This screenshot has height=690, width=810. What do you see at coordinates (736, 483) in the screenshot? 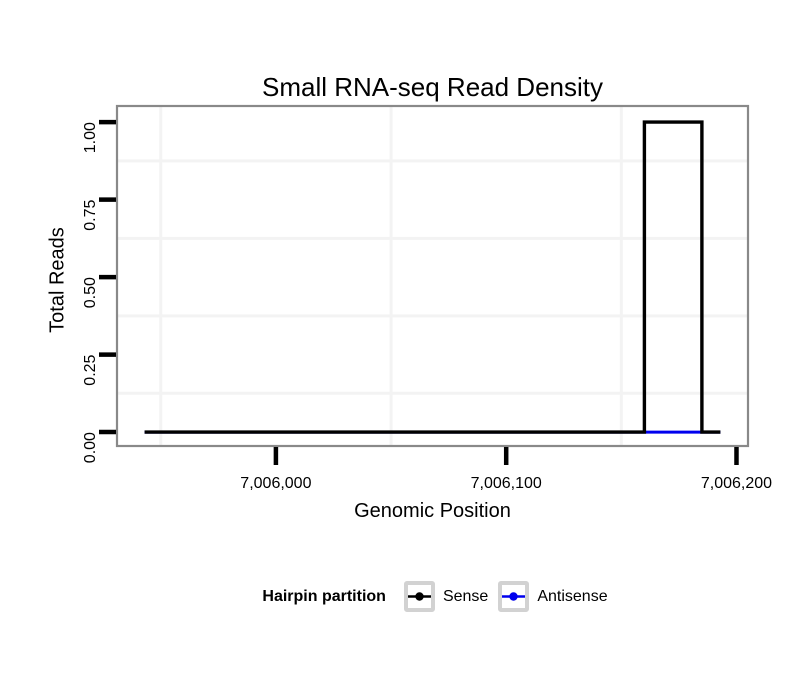
I see `x-tick-label: 7,006,200` at bounding box center [736, 483].